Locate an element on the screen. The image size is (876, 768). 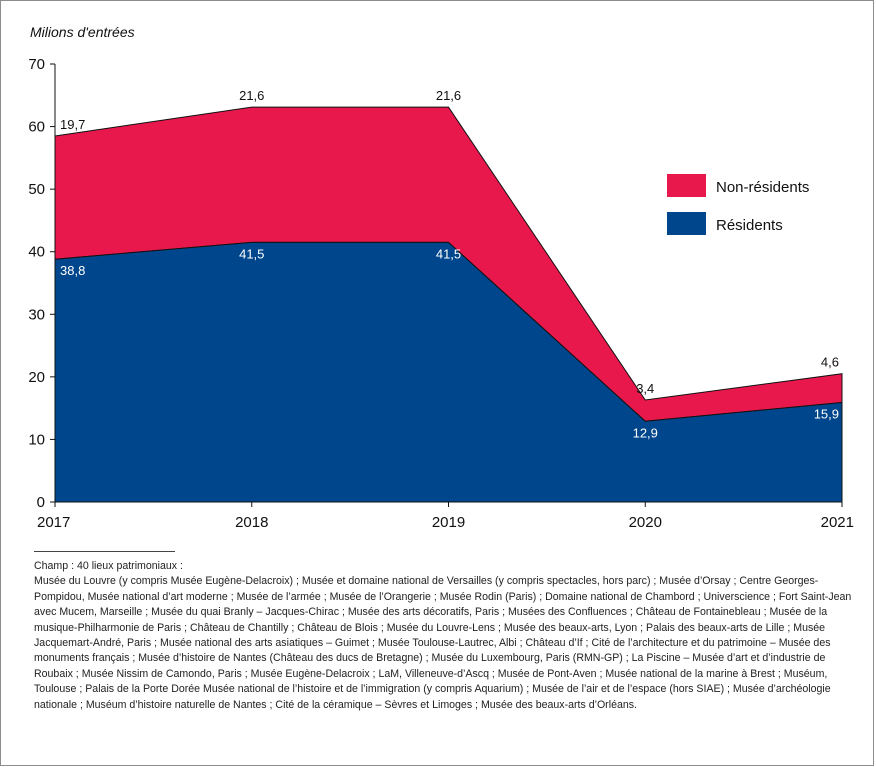
legend: Non-résidents Résidents is located at coordinates (738, 204).